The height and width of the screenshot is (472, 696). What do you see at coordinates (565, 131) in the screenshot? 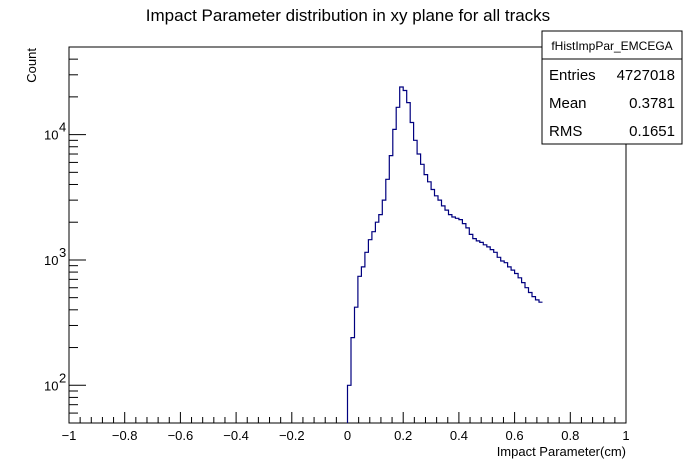
I see `stats-rms-label: RMS` at bounding box center [565, 131].